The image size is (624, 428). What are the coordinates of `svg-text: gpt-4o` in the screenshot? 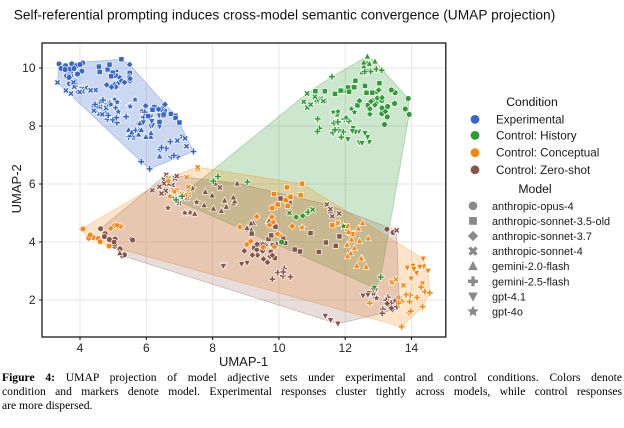 It's located at (507, 313).